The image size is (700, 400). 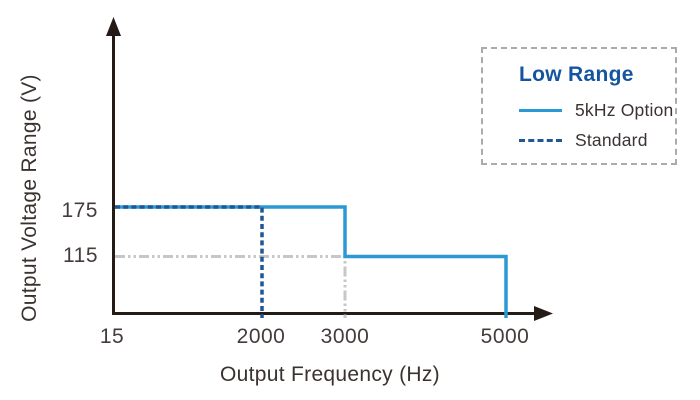 What do you see at coordinates (80, 255) in the screenshot?
I see `y-tick-115: 115` at bounding box center [80, 255].